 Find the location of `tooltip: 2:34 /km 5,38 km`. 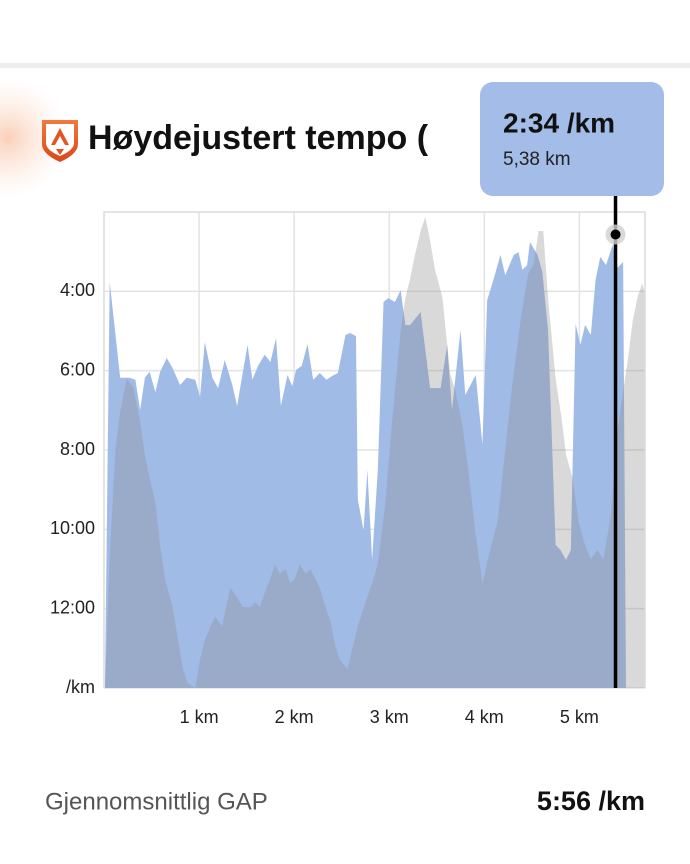

tooltip: 2:34 /km 5,38 km is located at coordinates (572, 139).